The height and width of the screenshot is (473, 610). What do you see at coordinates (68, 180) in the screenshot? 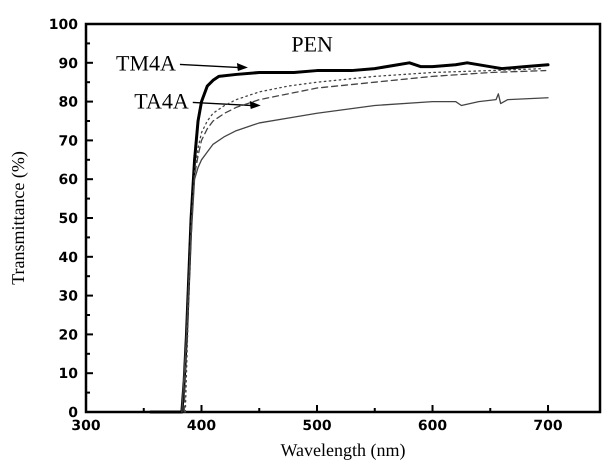
I see `y-tick-label: 60` at bounding box center [68, 180].